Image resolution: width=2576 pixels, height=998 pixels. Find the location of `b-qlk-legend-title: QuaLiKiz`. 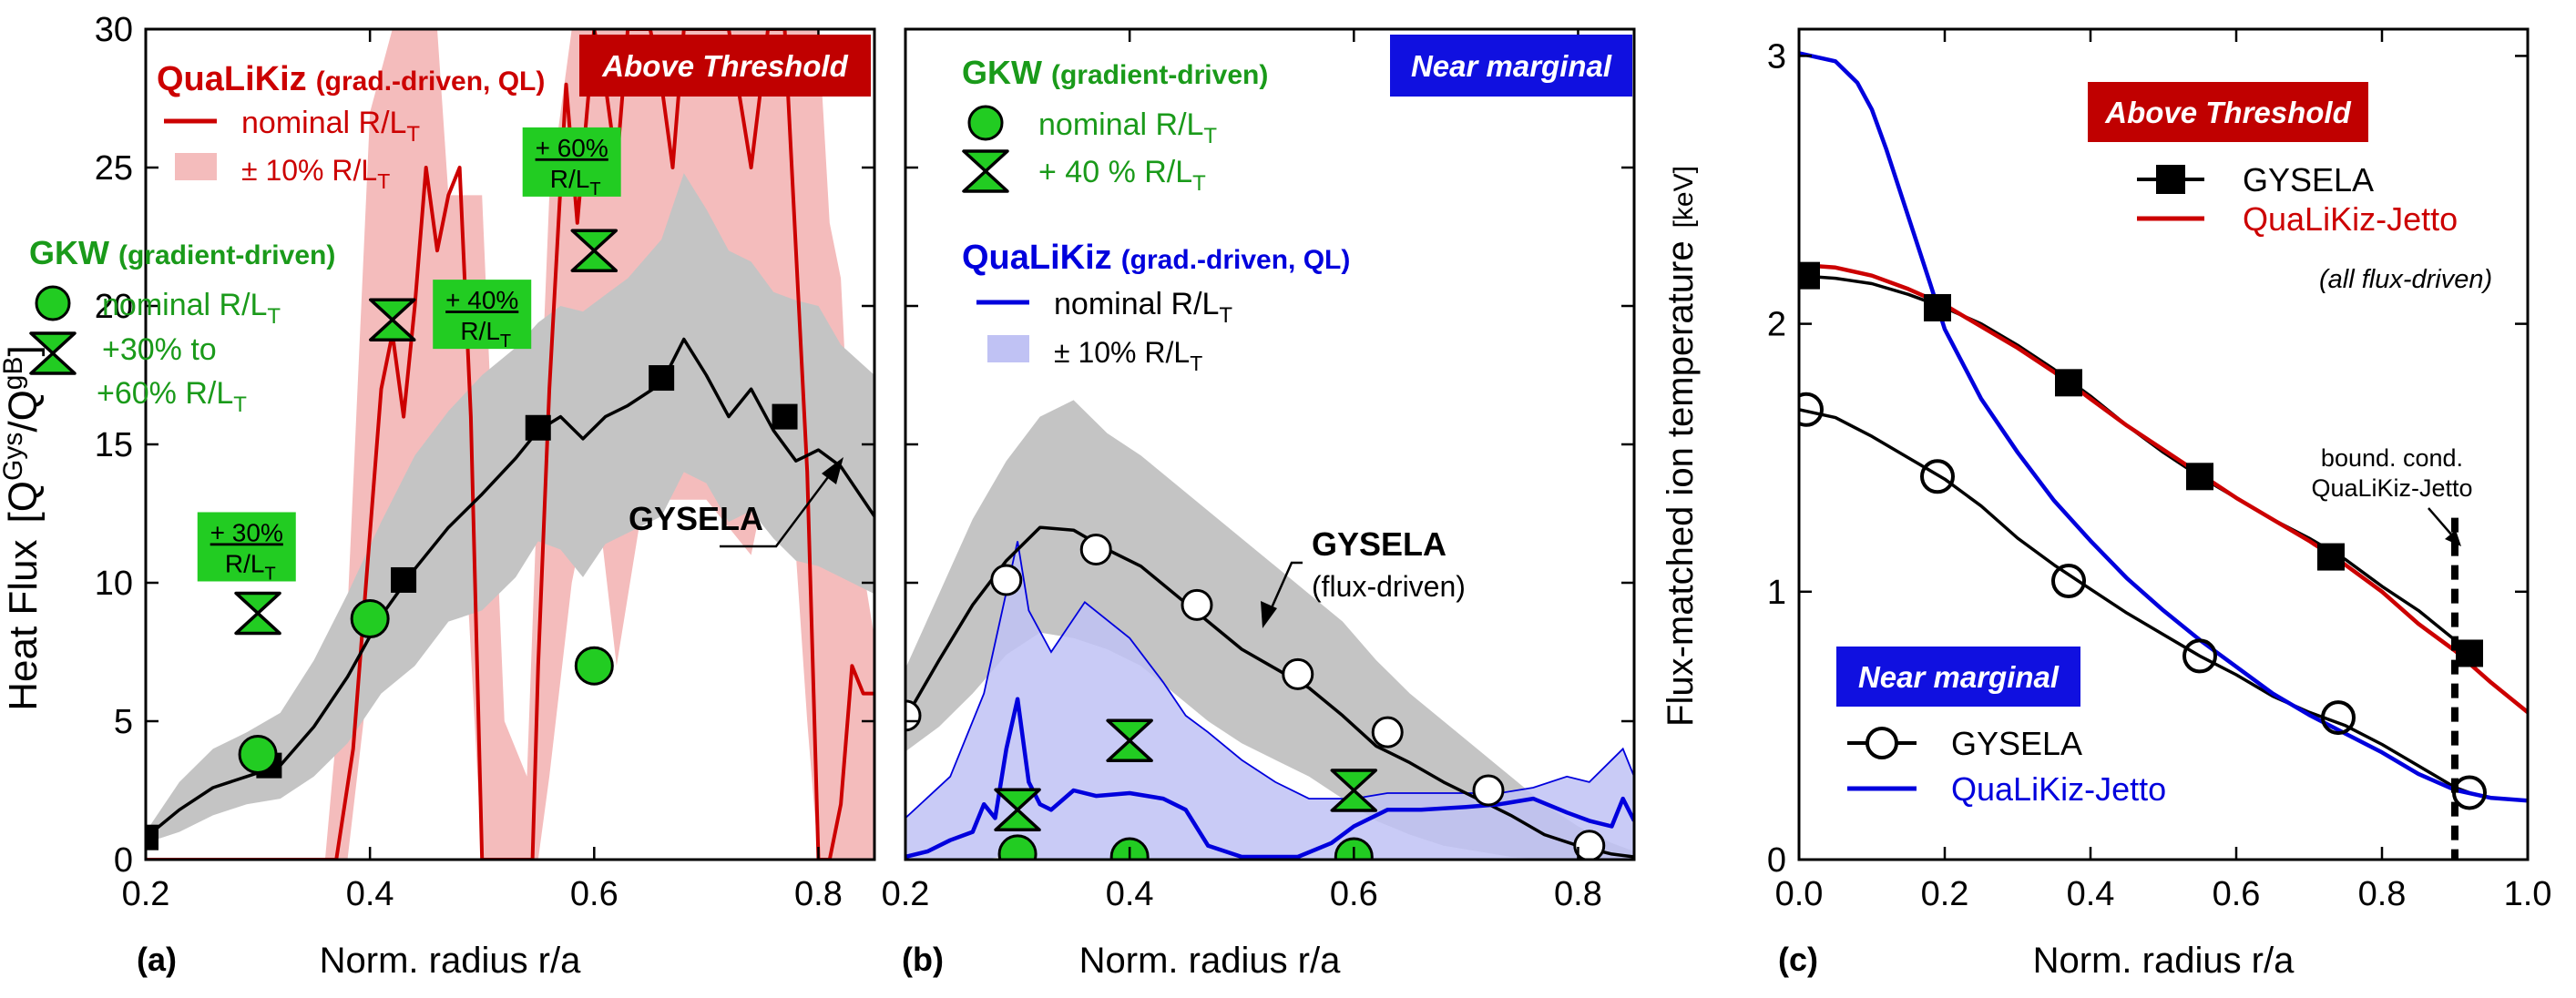

b-qlk-legend-title: QuaLiKiz is located at coordinates (1037, 258).